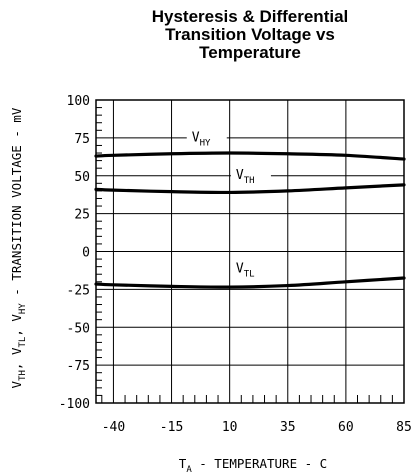  I want to click on y-tick-label-2: 50, so click(82, 177).